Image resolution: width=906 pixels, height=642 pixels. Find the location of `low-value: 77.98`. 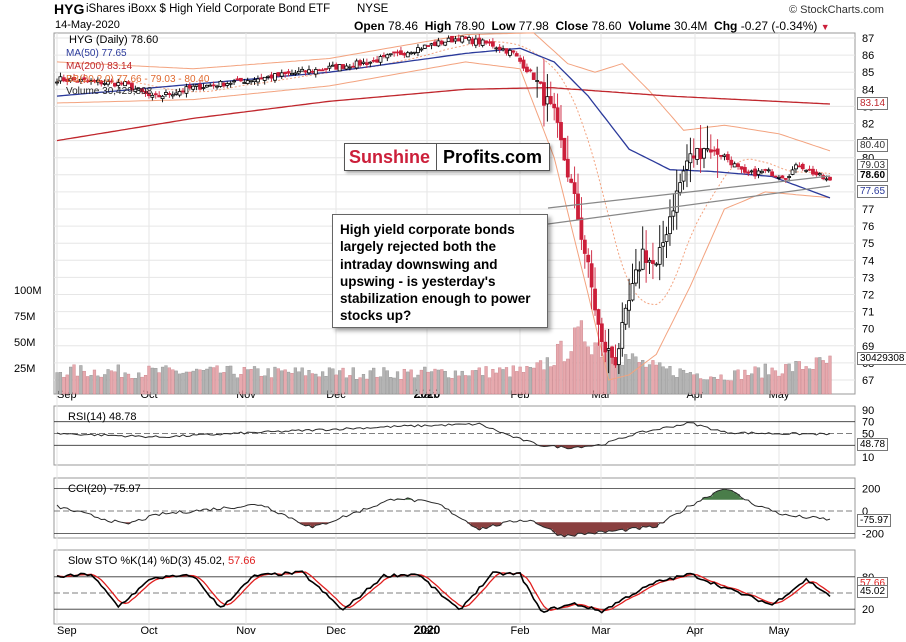

low-value: 77.98 is located at coordinates (533, 26).